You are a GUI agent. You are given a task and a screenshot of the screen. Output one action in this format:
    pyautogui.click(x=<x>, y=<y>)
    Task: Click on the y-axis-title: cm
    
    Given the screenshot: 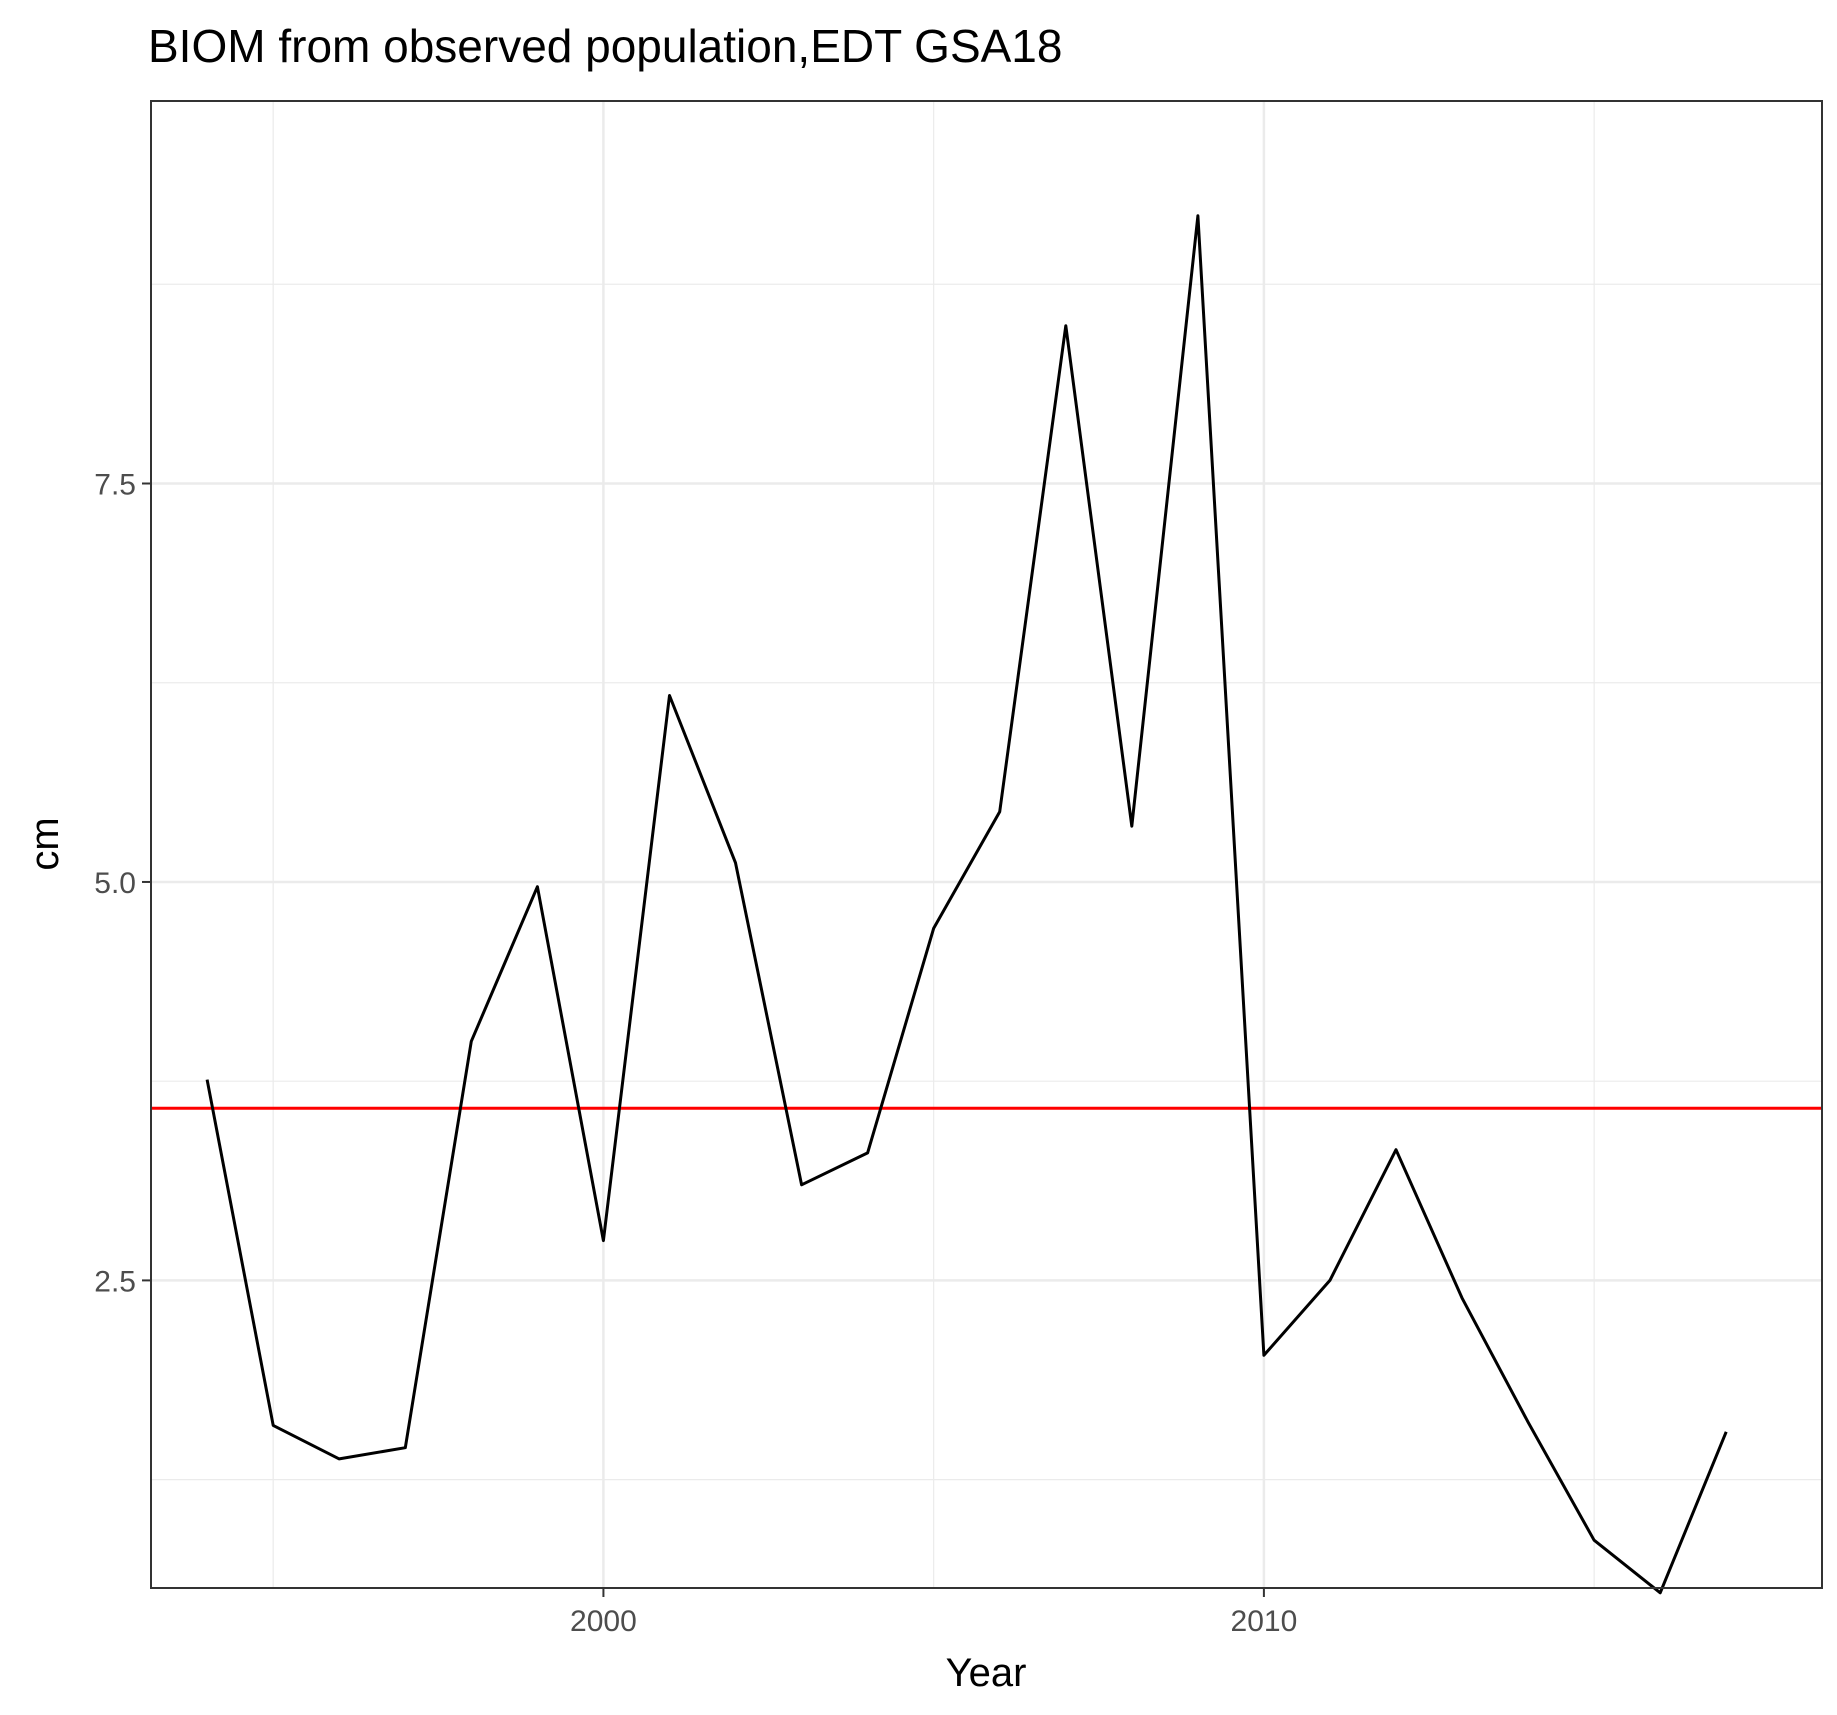 What is the action you would take?
    pyautogui.click(x=45, y=843)
    